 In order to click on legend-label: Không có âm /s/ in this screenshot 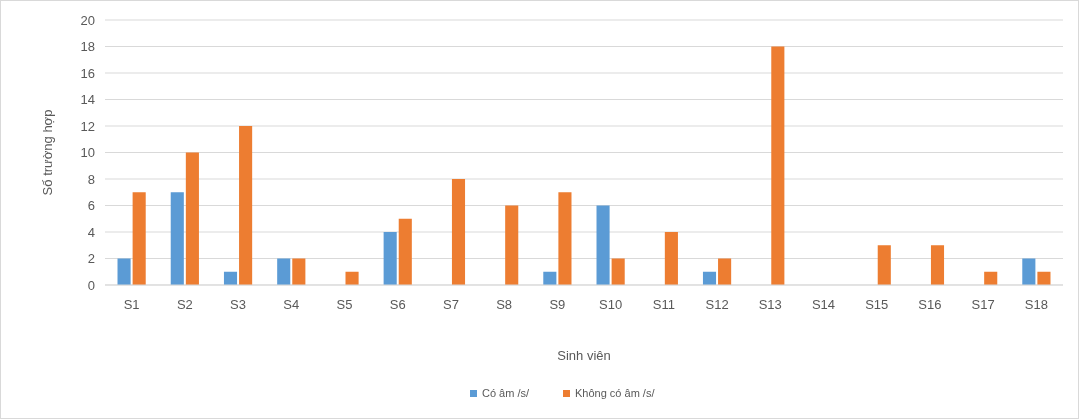, I will do `click(615, 393)`.